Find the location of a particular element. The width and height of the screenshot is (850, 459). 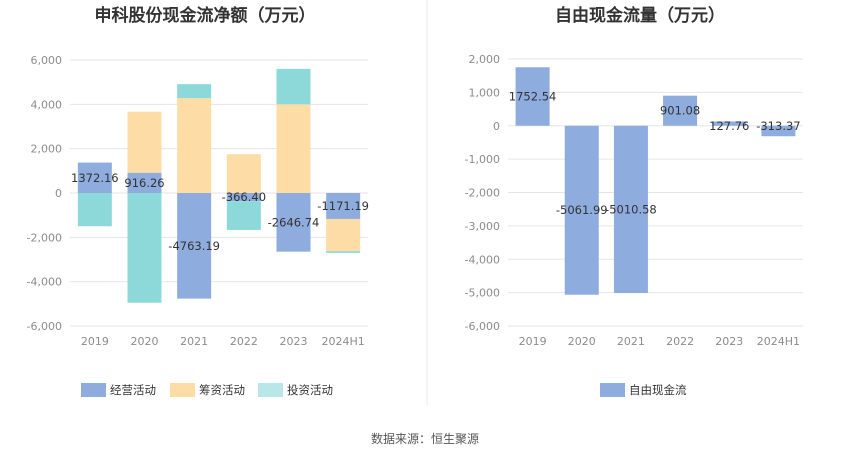

data-label: -4763.19 is located at coordinates (194, 246).